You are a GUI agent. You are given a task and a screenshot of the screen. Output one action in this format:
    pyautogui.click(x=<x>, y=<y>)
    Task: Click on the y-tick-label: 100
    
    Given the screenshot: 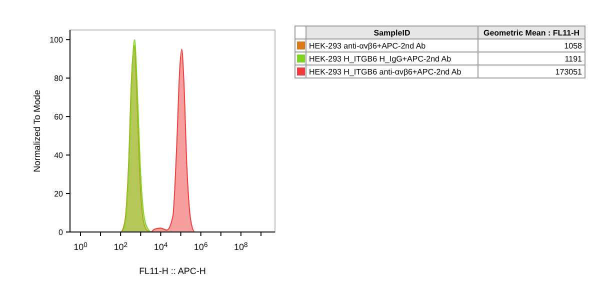 What is the action you would take?
    pyautogui.click(x=57, y=40)
    